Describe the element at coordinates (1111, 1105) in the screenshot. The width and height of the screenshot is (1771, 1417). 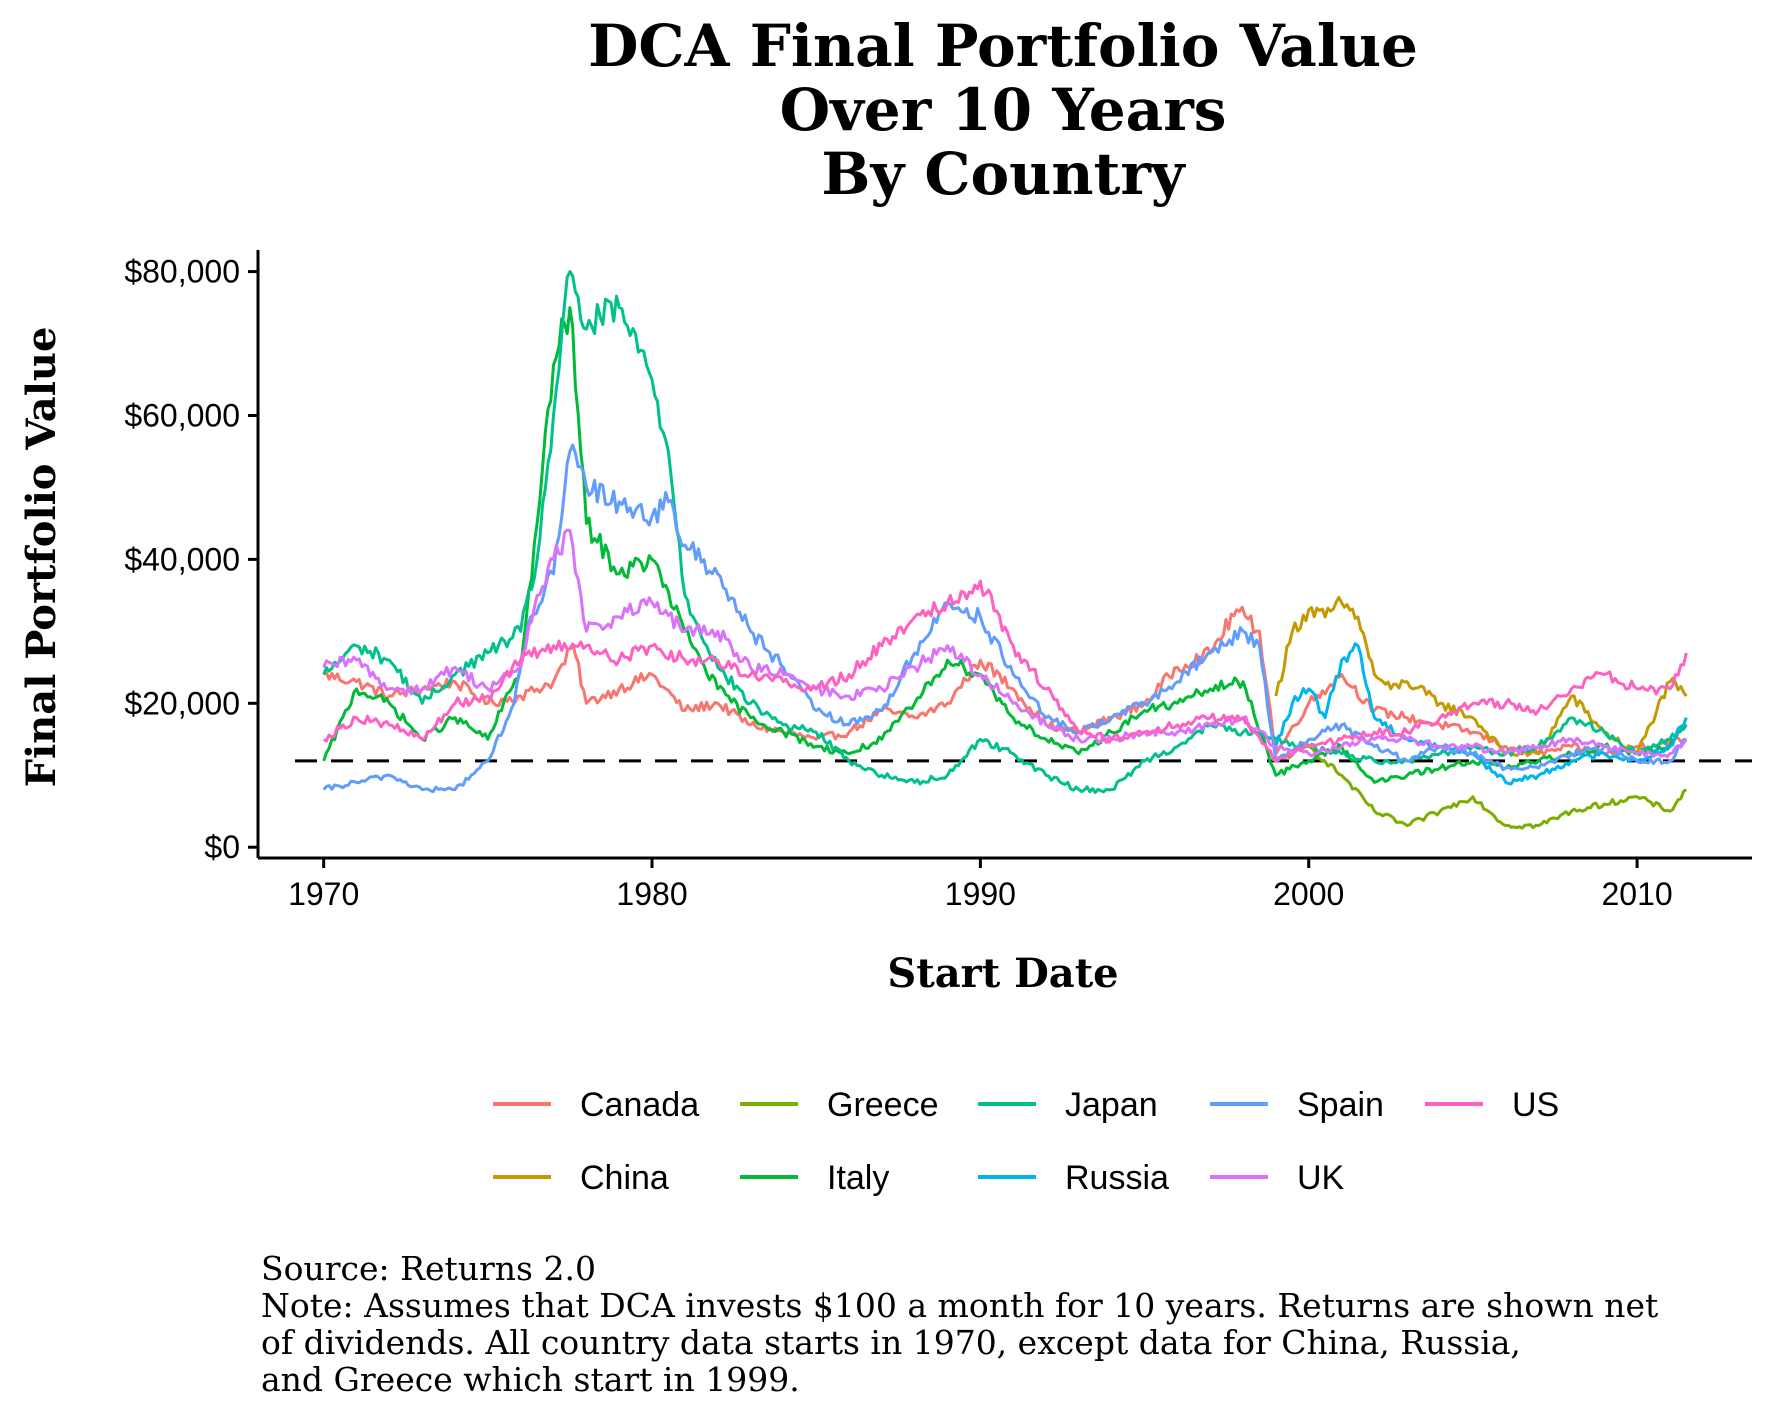
I see `legend-label: Japan` at that location.